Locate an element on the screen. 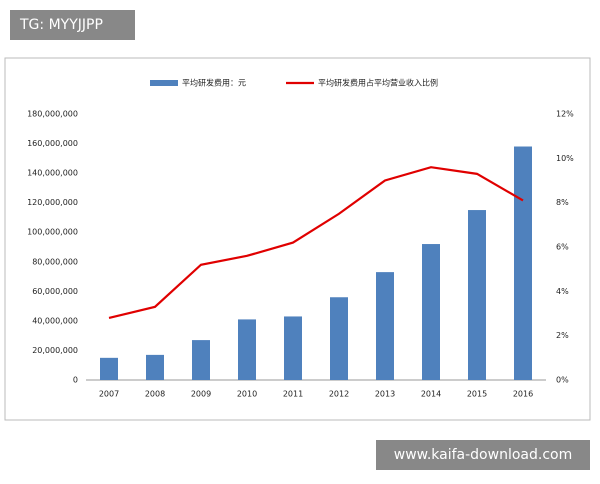 The width and height of the screenshot is (600, 484). x-tick-label: 2010 is located at coordinates (247, 394).